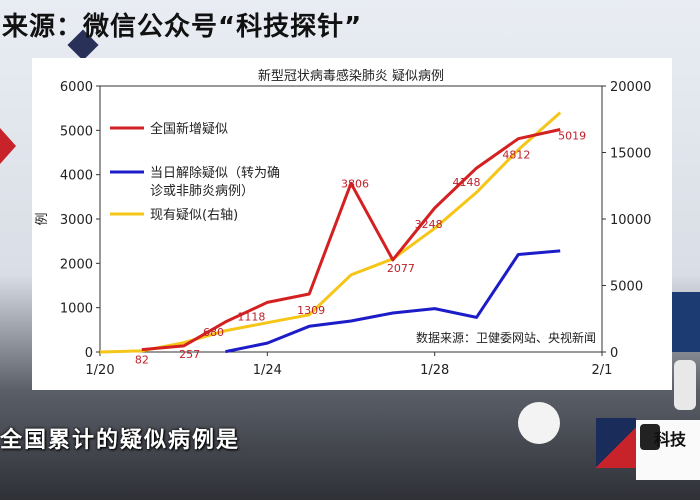 The height and width of the screenshot is (500, 700). Describe the element at coordinates (182, 27) in the screenshot. I see `overlay-title: 来源：微信公众号“科技探针”` at that location.